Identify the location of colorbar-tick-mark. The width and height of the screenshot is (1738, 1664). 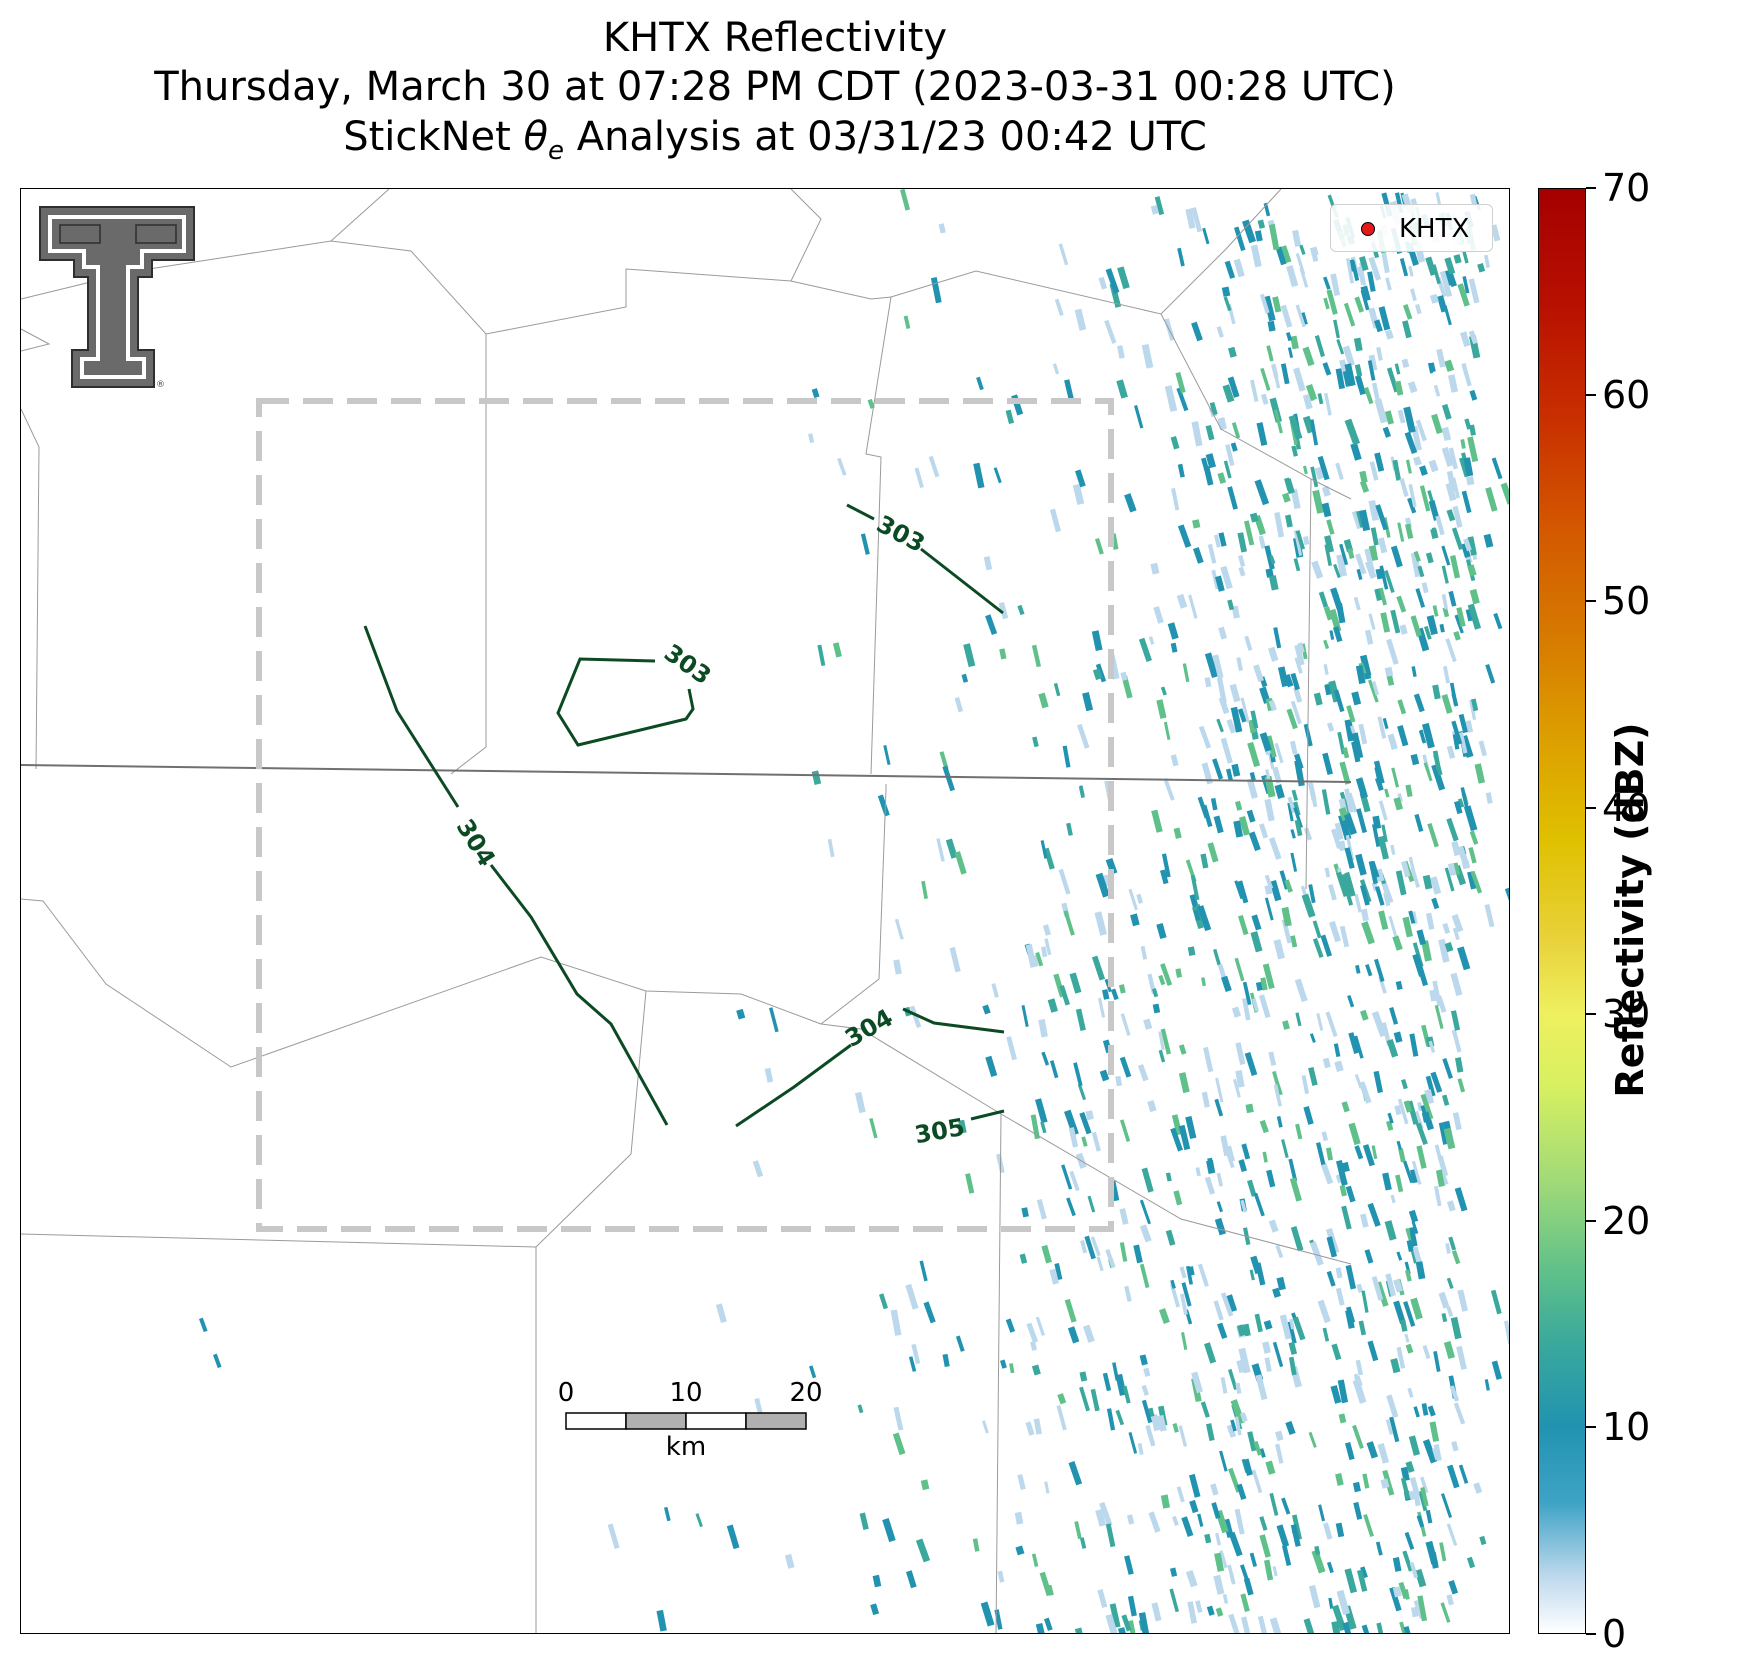
(1591, 1014).